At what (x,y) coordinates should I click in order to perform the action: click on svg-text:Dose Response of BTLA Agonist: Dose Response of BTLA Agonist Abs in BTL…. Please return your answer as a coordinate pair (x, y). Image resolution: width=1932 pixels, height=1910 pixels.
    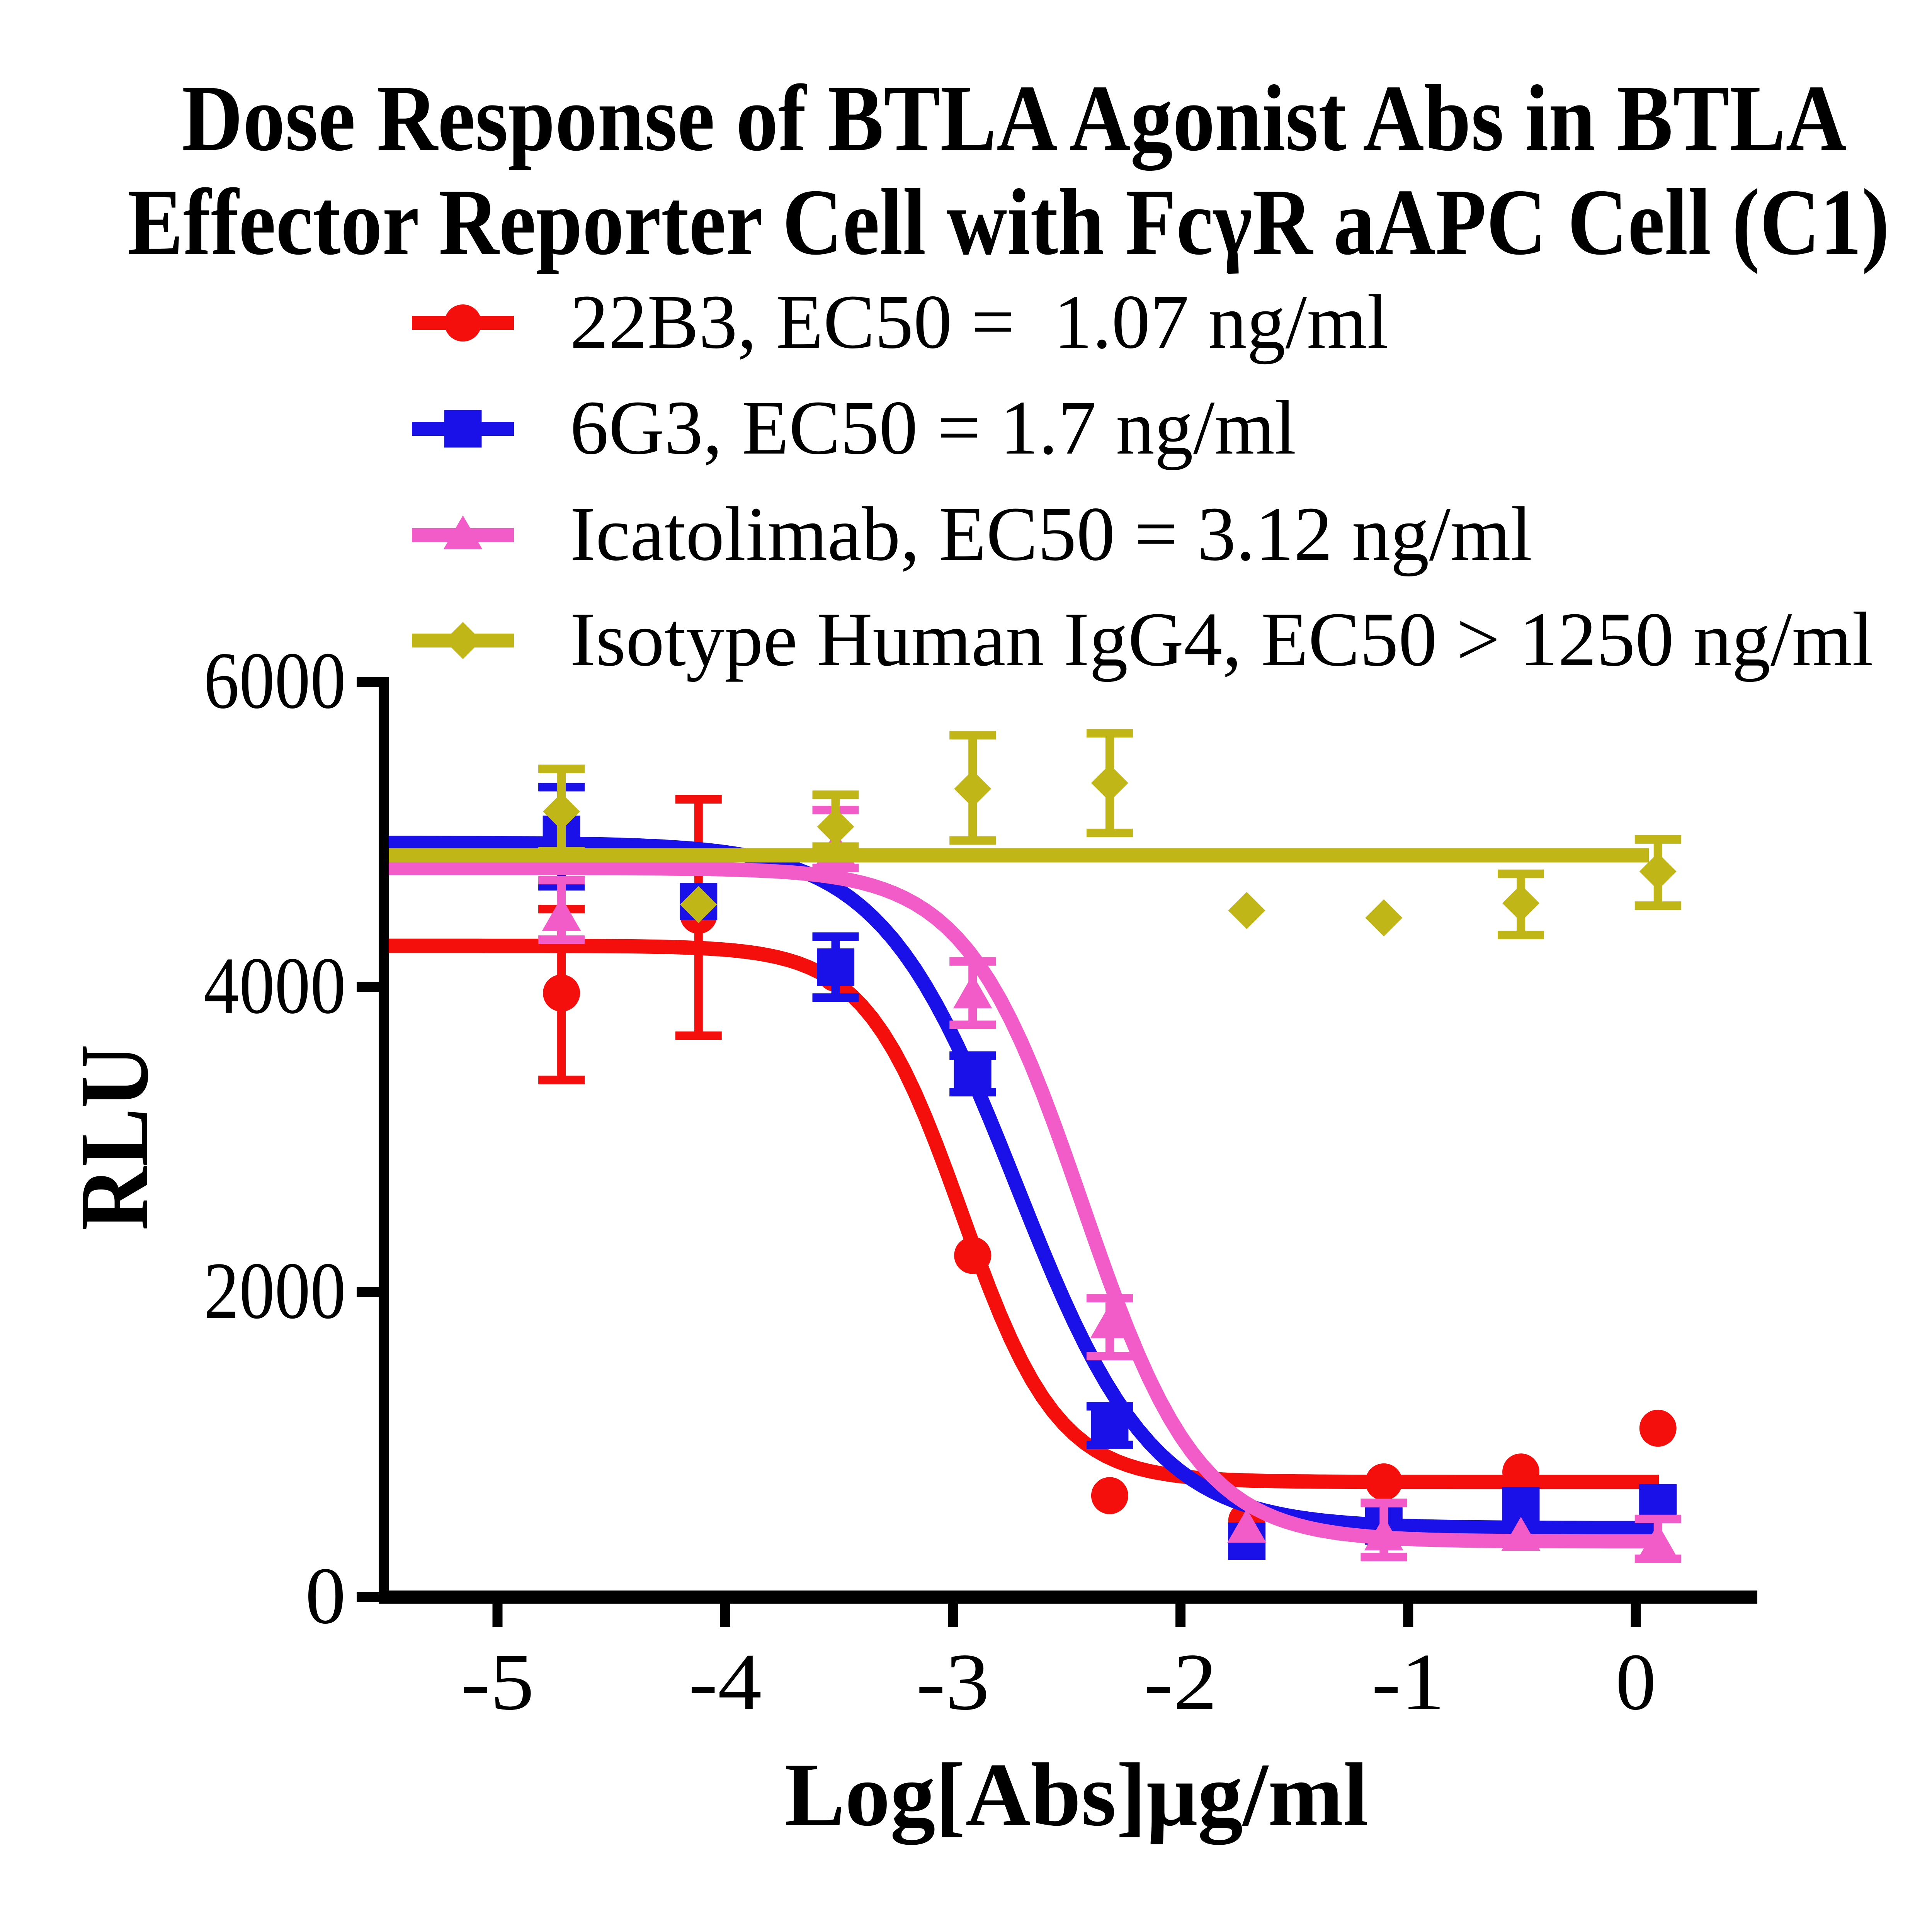
    Looking at the image, I should click on (1014, 118).